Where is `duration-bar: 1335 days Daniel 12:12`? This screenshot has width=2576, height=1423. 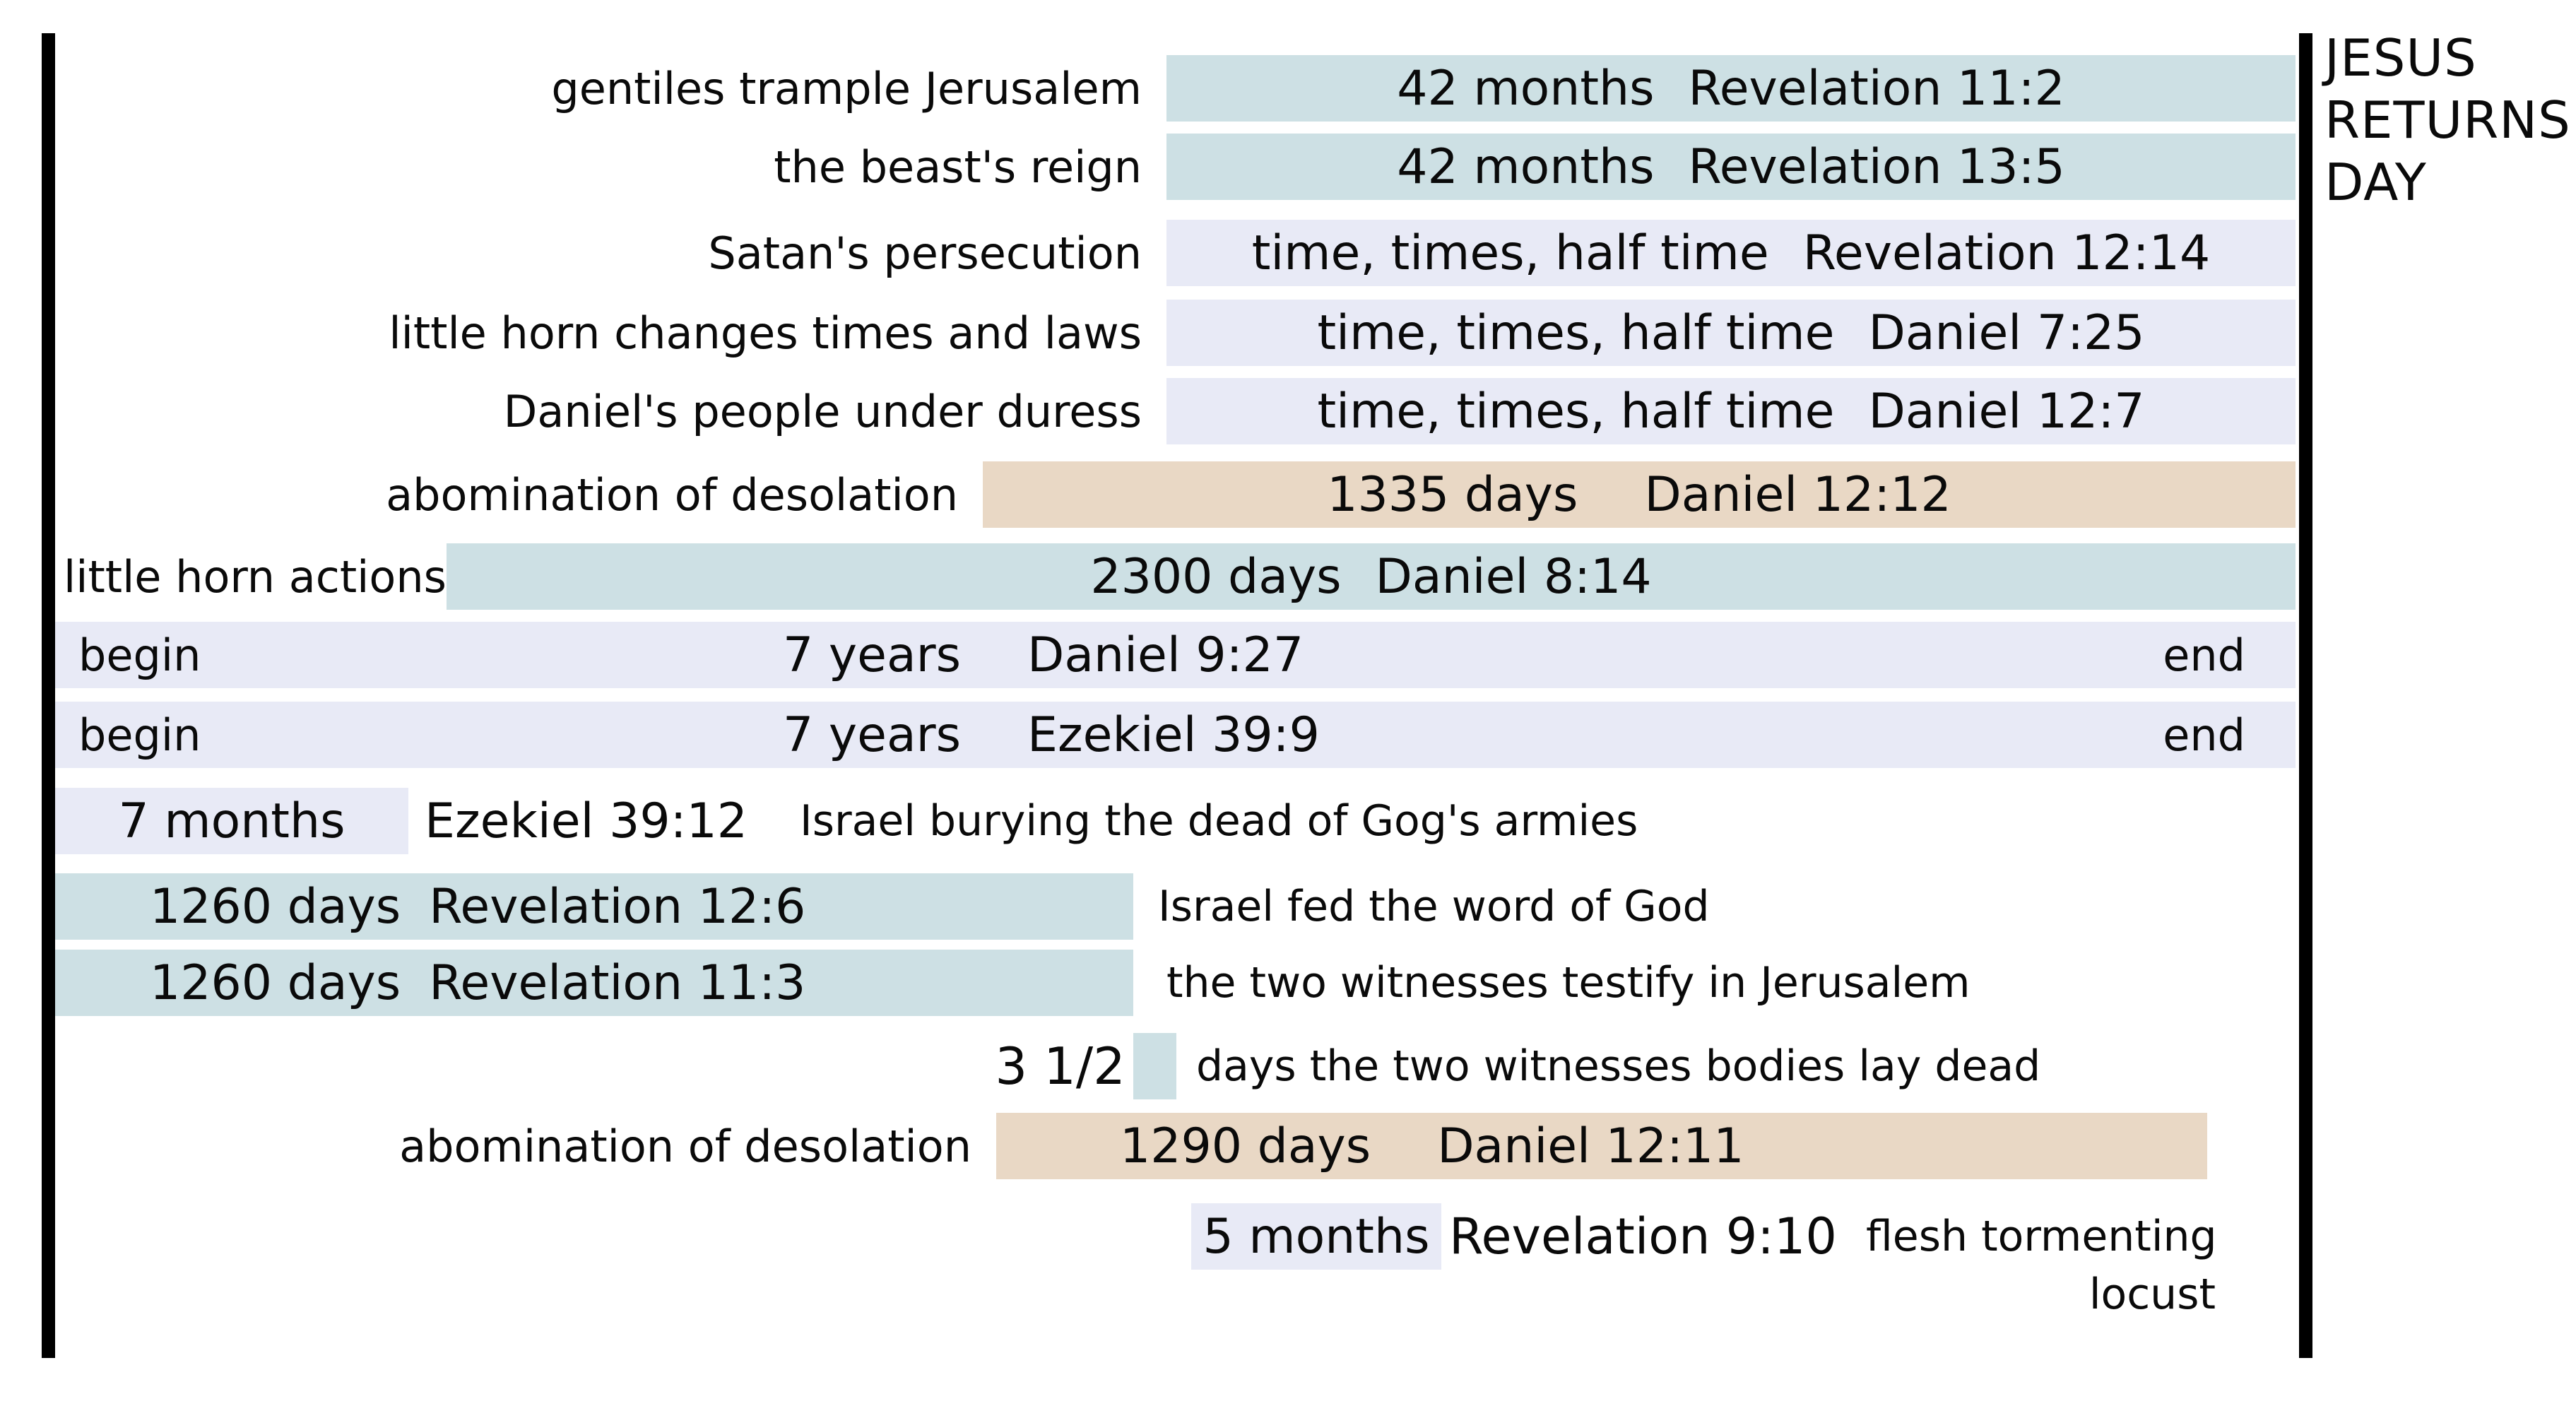 duration-bar: 1335 days Daniel 12:12 is located at coordinates (1639, 495).